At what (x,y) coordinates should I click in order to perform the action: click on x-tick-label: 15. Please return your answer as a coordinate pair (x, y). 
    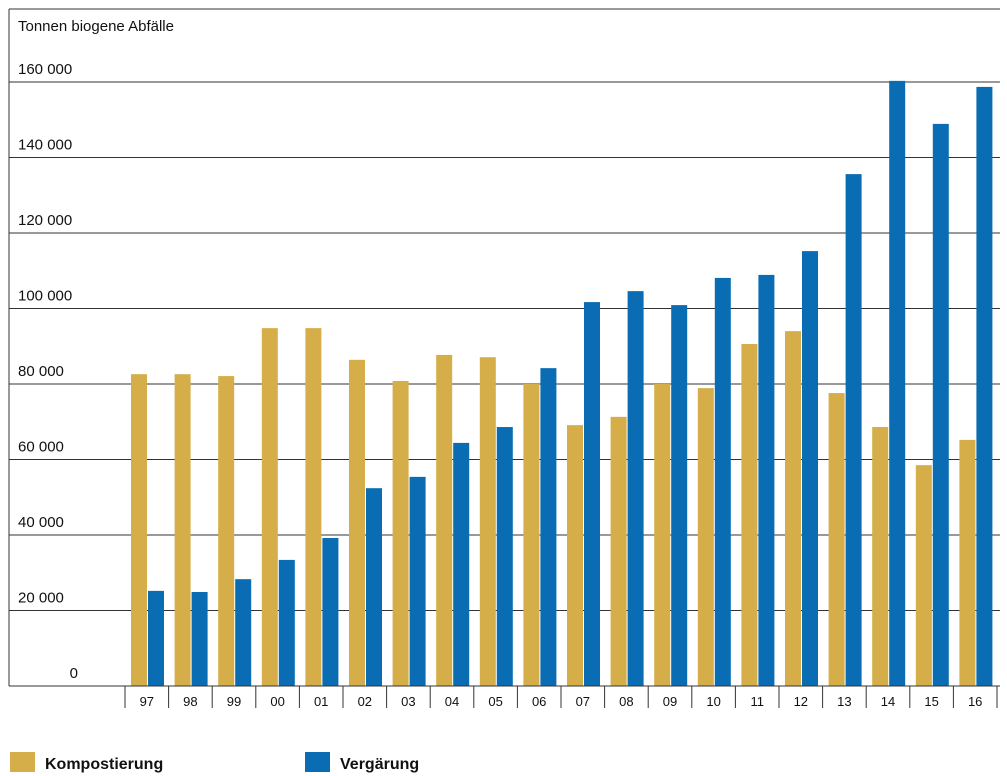
    Looking at the image, I should click on (931, 701).